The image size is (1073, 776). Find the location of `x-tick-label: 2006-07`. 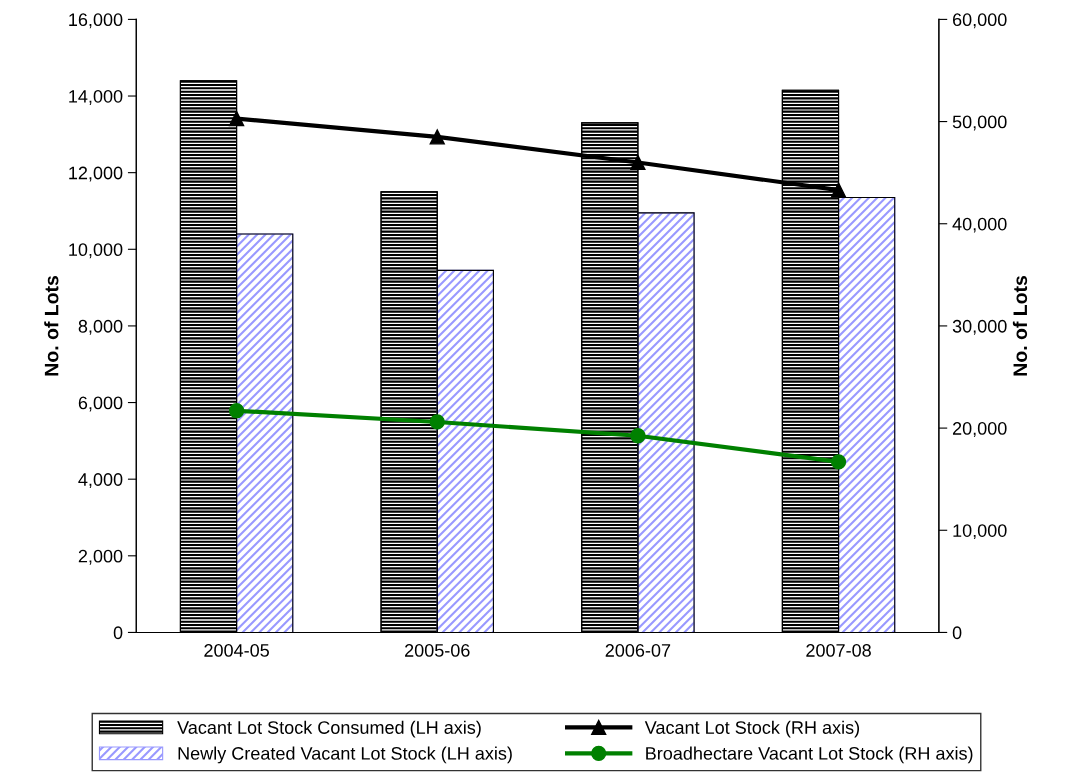

x-tick-label: 2006-07 is located at coordinates (638, 650).